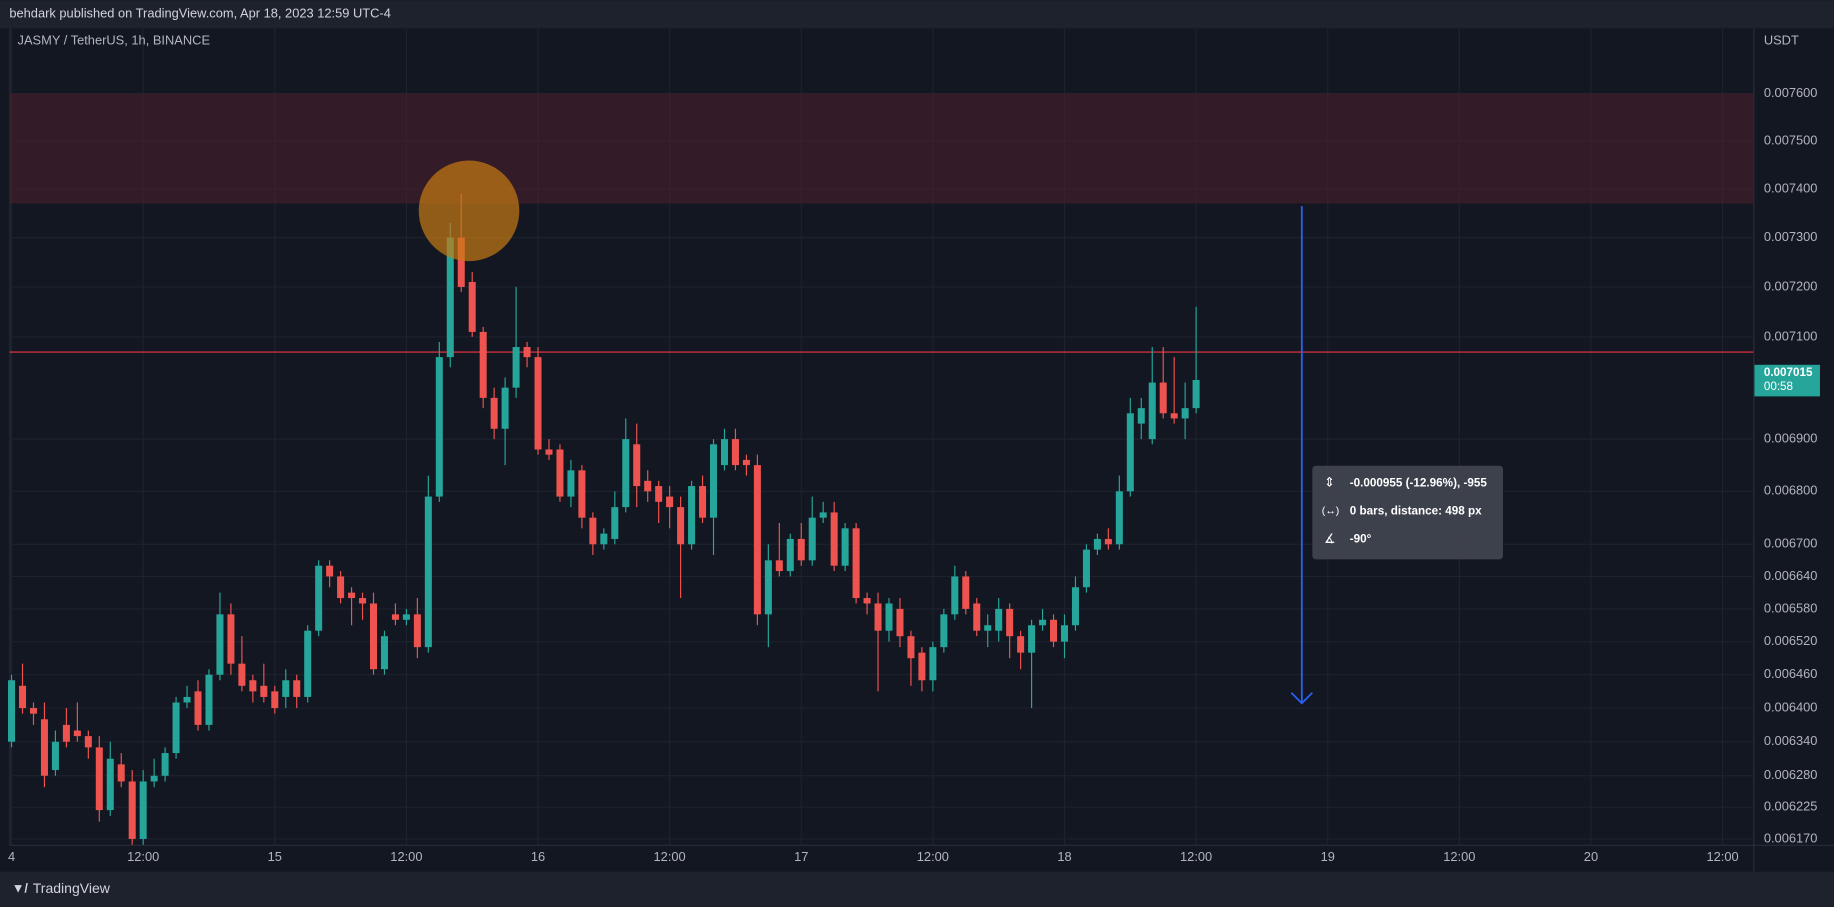 This screenshot has width=1834, height=907. I want to click on measure-bars: 0 bars, distance: 498 px, so click(1416, 510).